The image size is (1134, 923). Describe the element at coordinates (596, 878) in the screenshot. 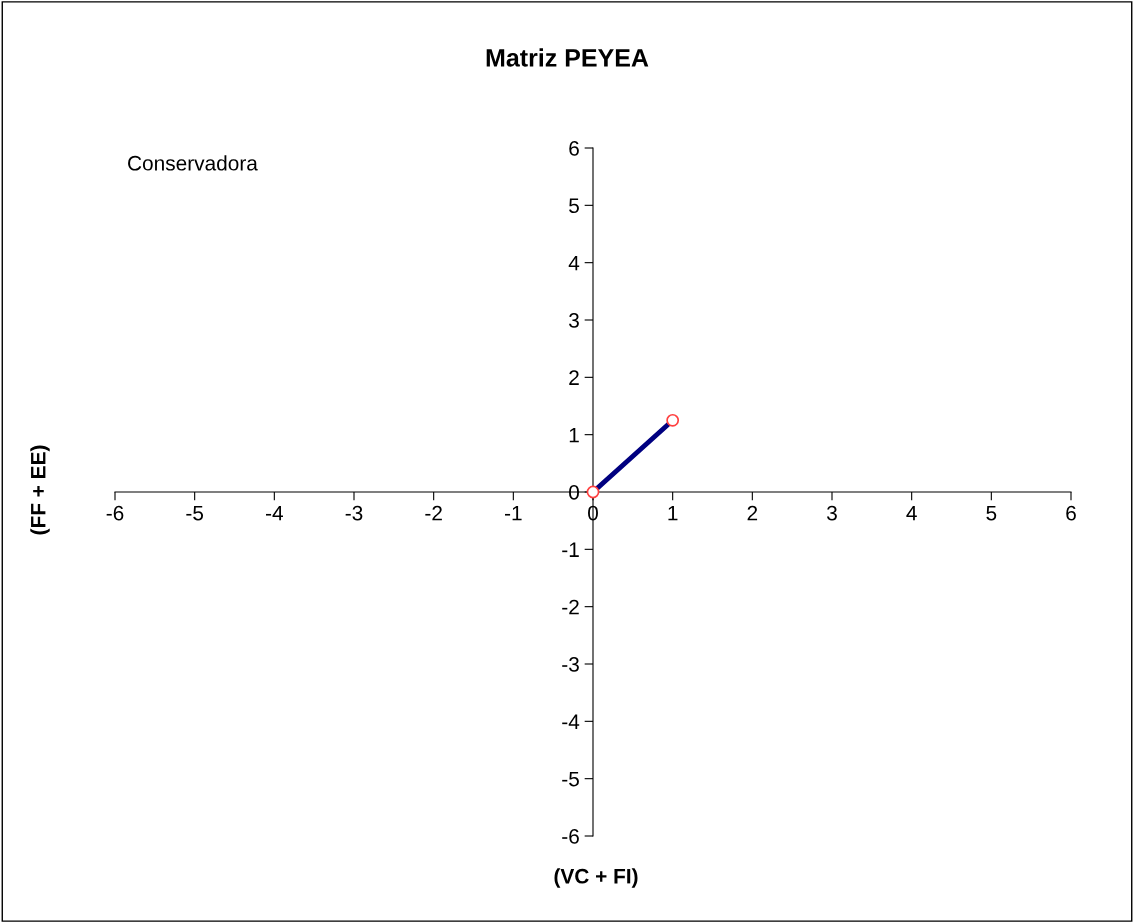

I see `x-axis-title: (VC + FI)` at that location.